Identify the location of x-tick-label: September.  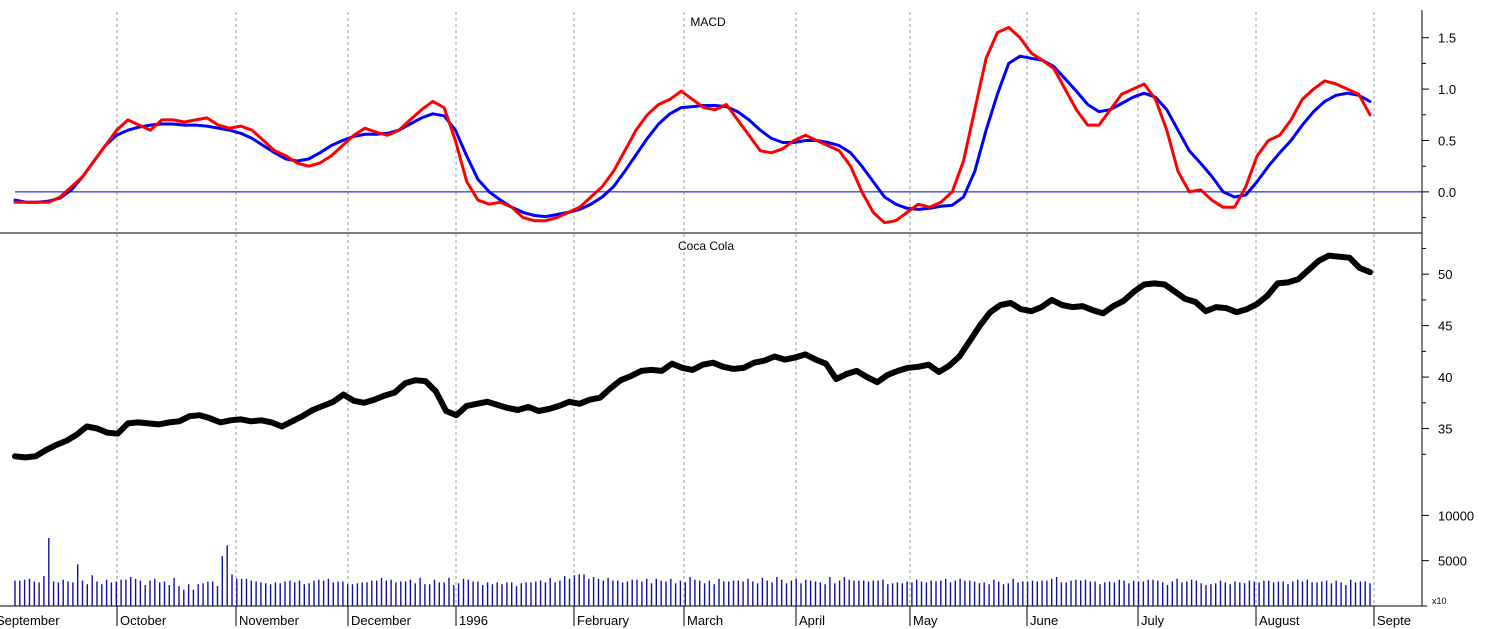
(30, 620).